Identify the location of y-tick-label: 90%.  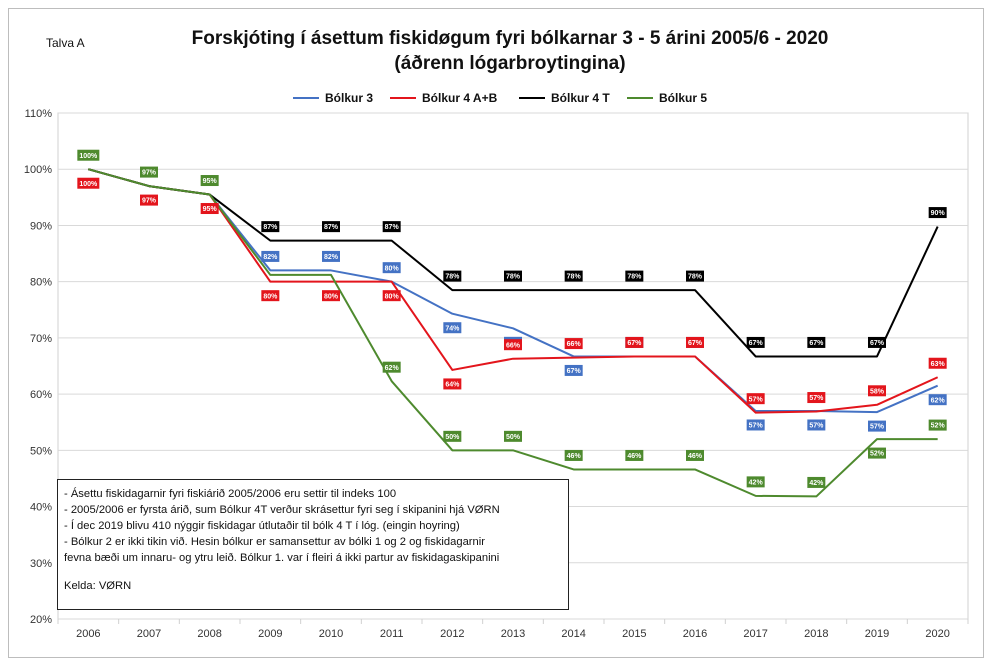
(41, 226).